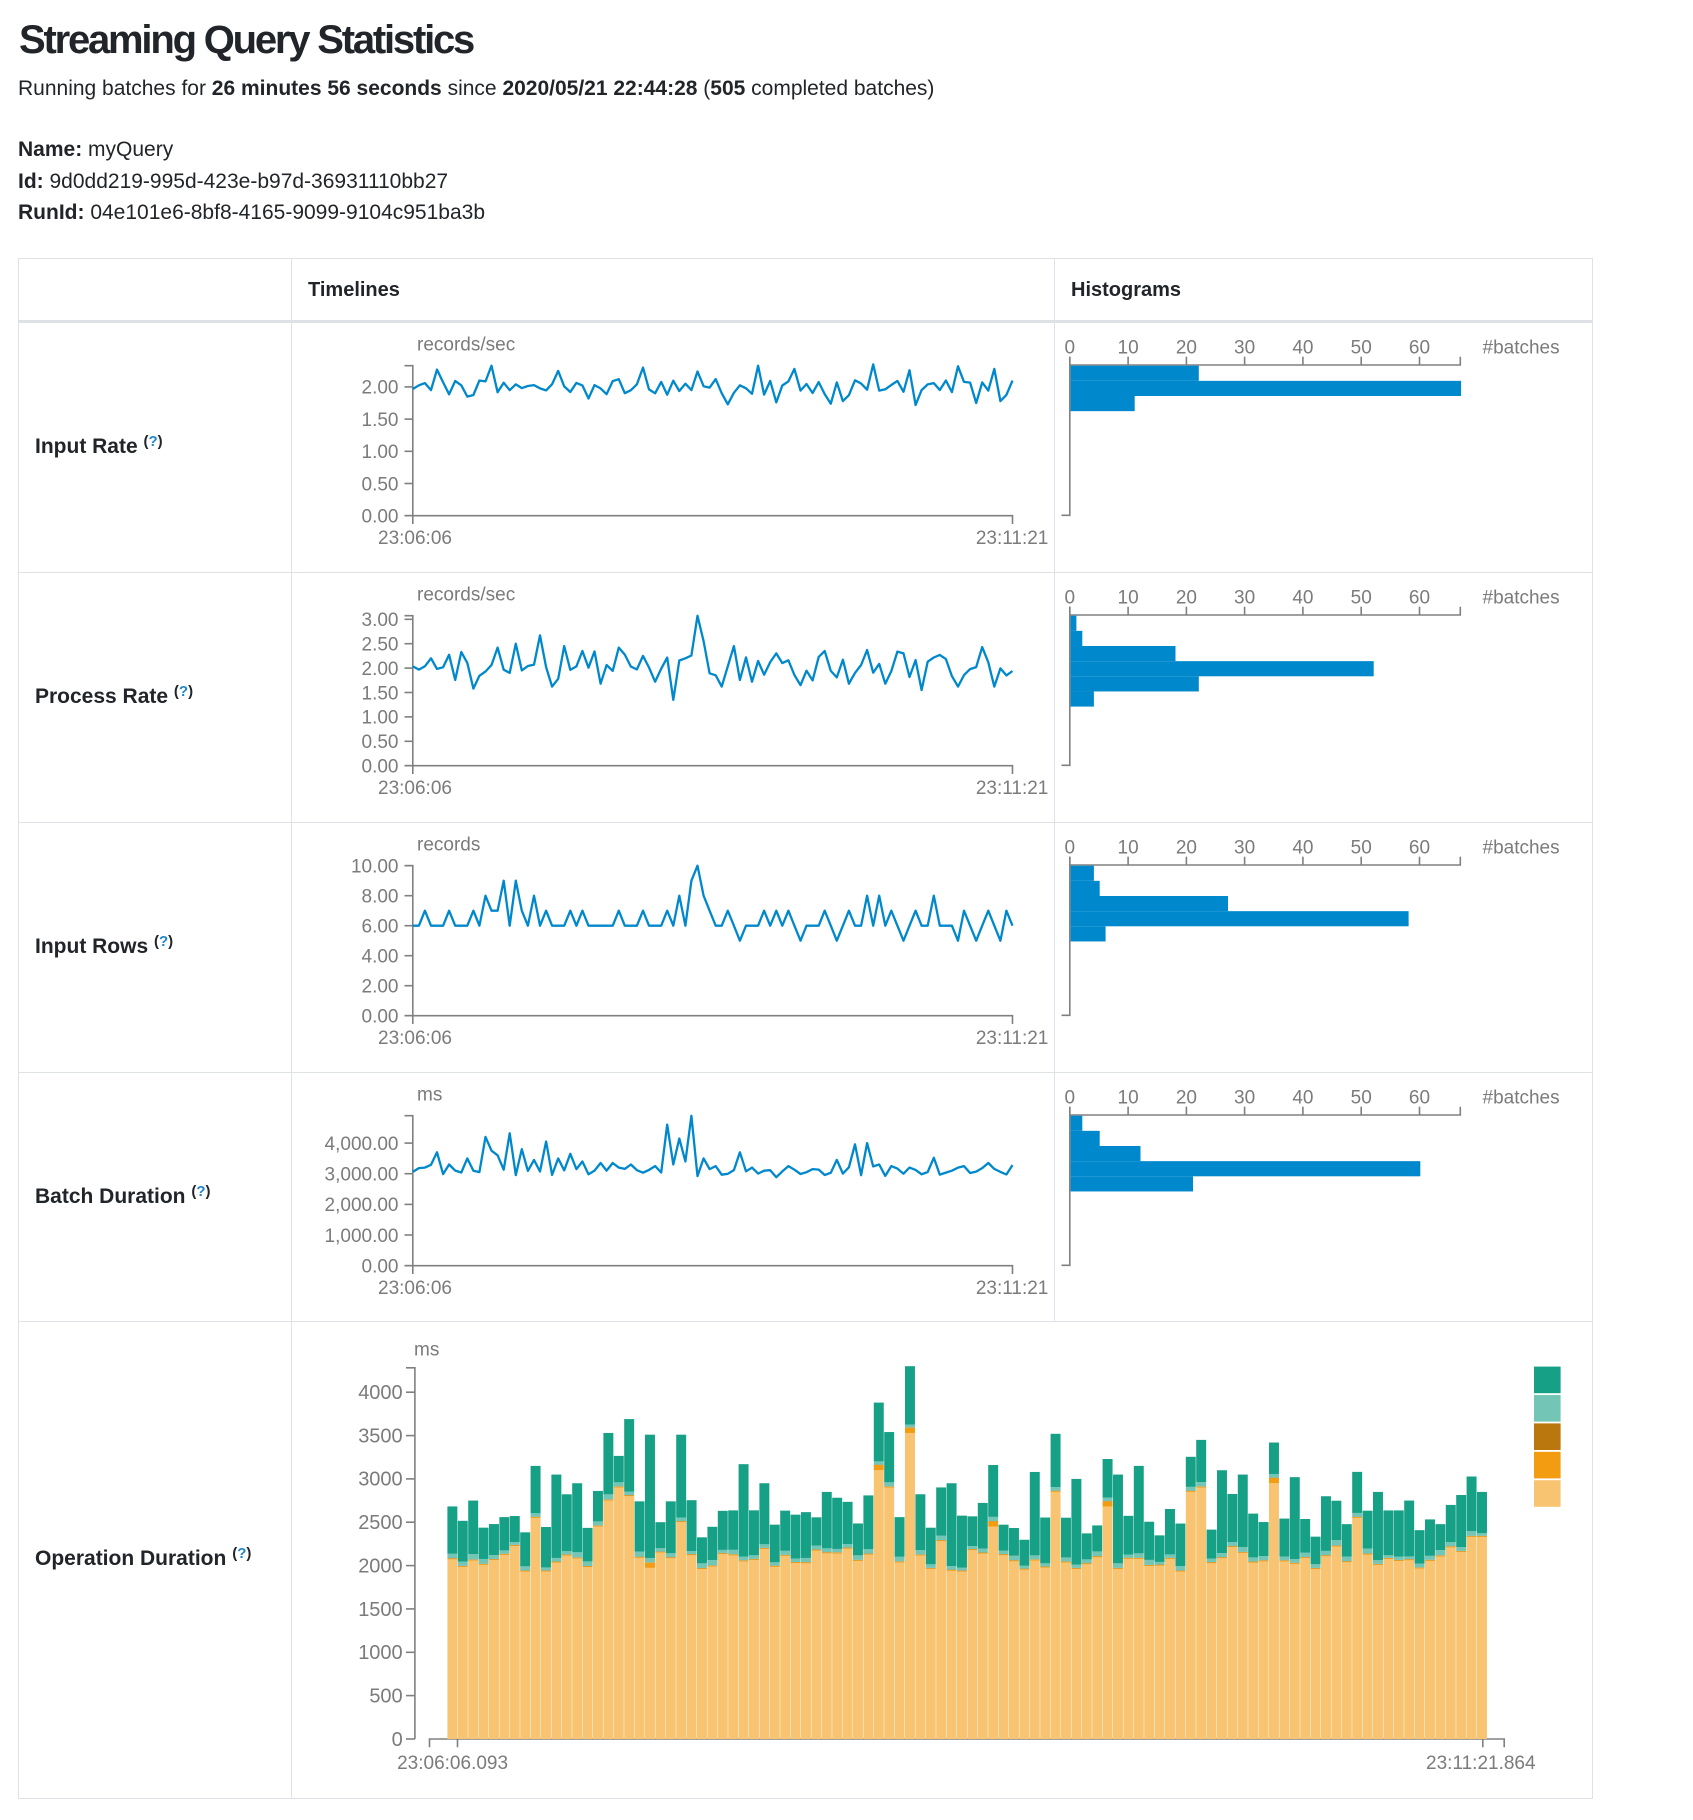 The image size is (1693, 1820). I want to click on svg-text: 23:06:06.093, so click(452, 1763).